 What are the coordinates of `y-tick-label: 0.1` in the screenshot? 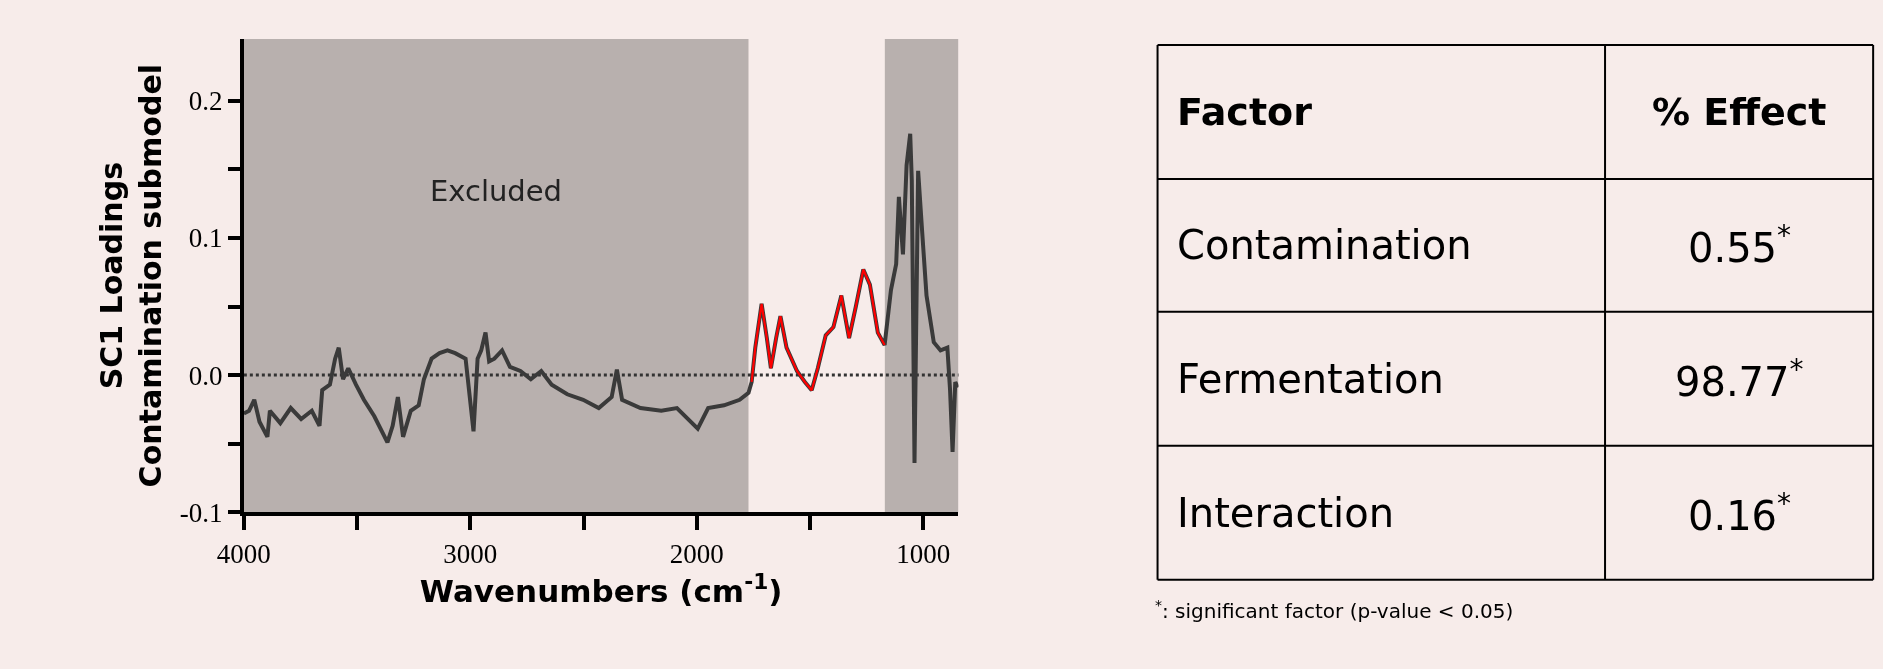 It's located at (205, 238).